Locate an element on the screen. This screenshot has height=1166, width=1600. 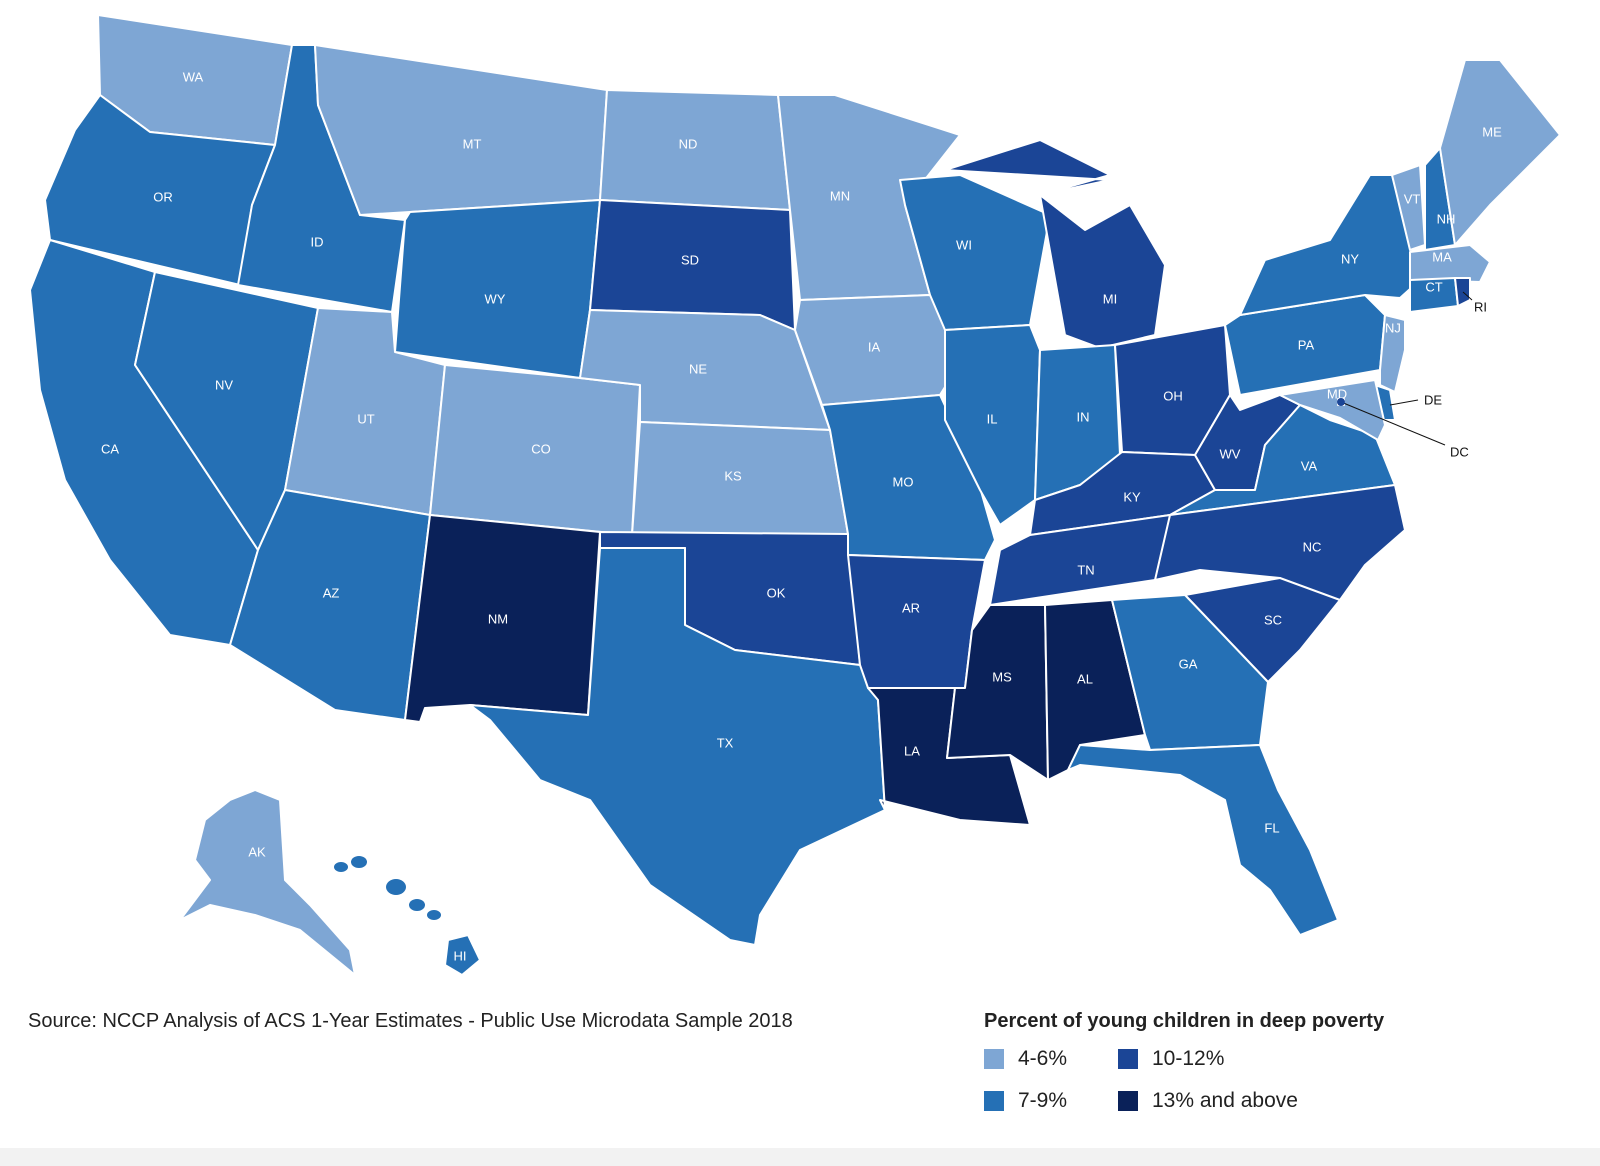
state-label-md: MD is located at coordinates (1337, 393).